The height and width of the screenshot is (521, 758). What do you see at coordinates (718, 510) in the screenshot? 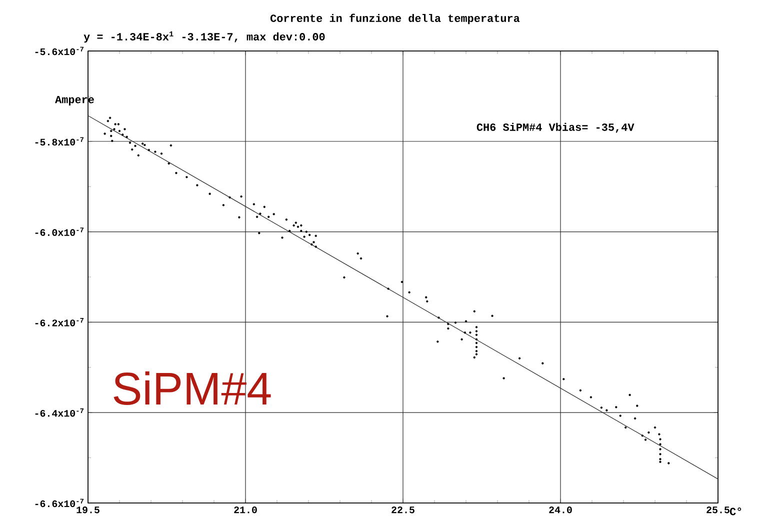
I see `x-tick-label: 25.5` at bounding box center [718, 510].